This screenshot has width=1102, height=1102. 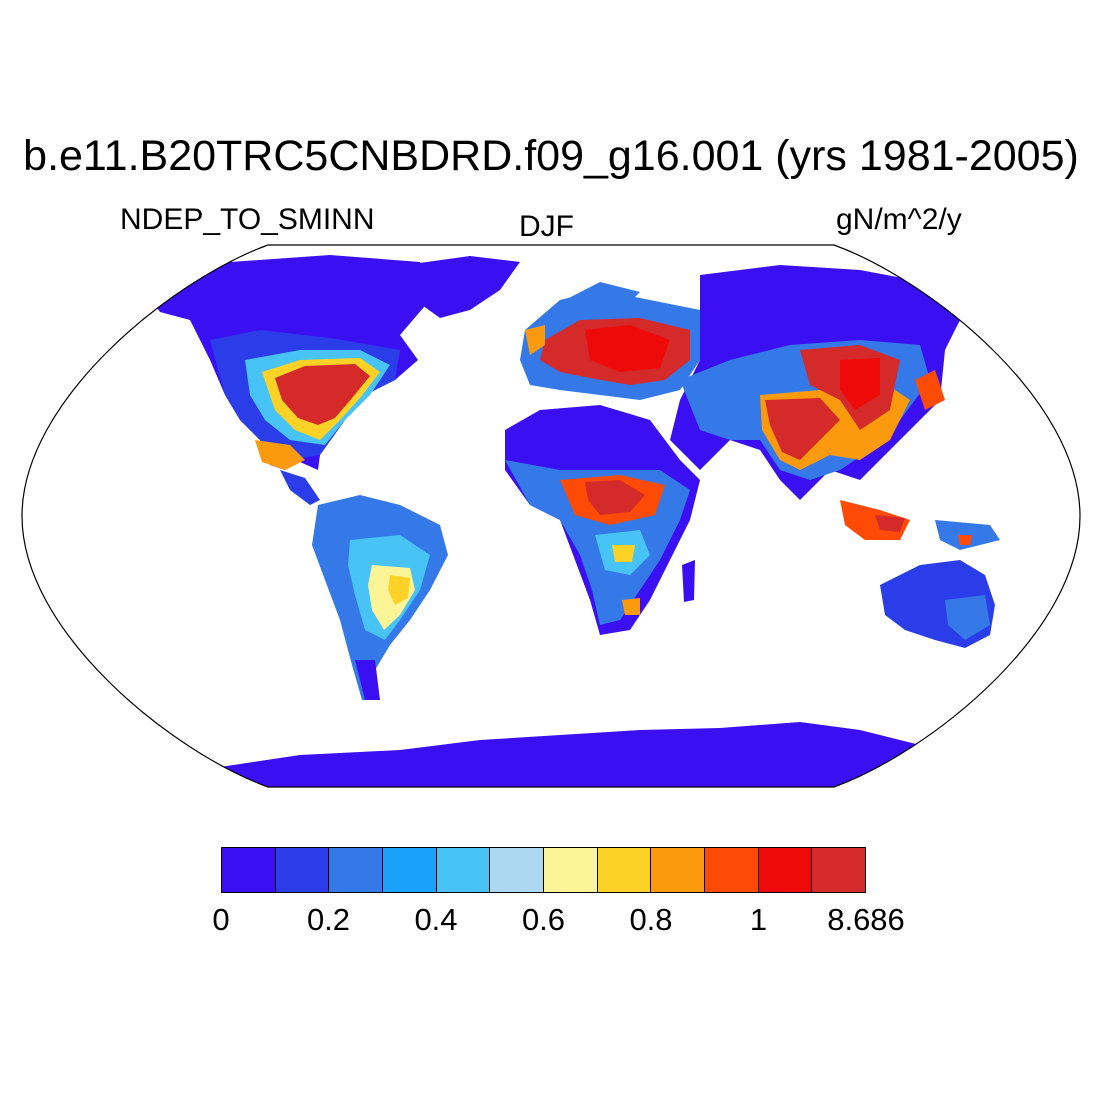 What do you see at coordinates (247, 219) in the screenshot?
I see `variable-name: NDEP_TO_SMINN` at bounding box center [247, 219].